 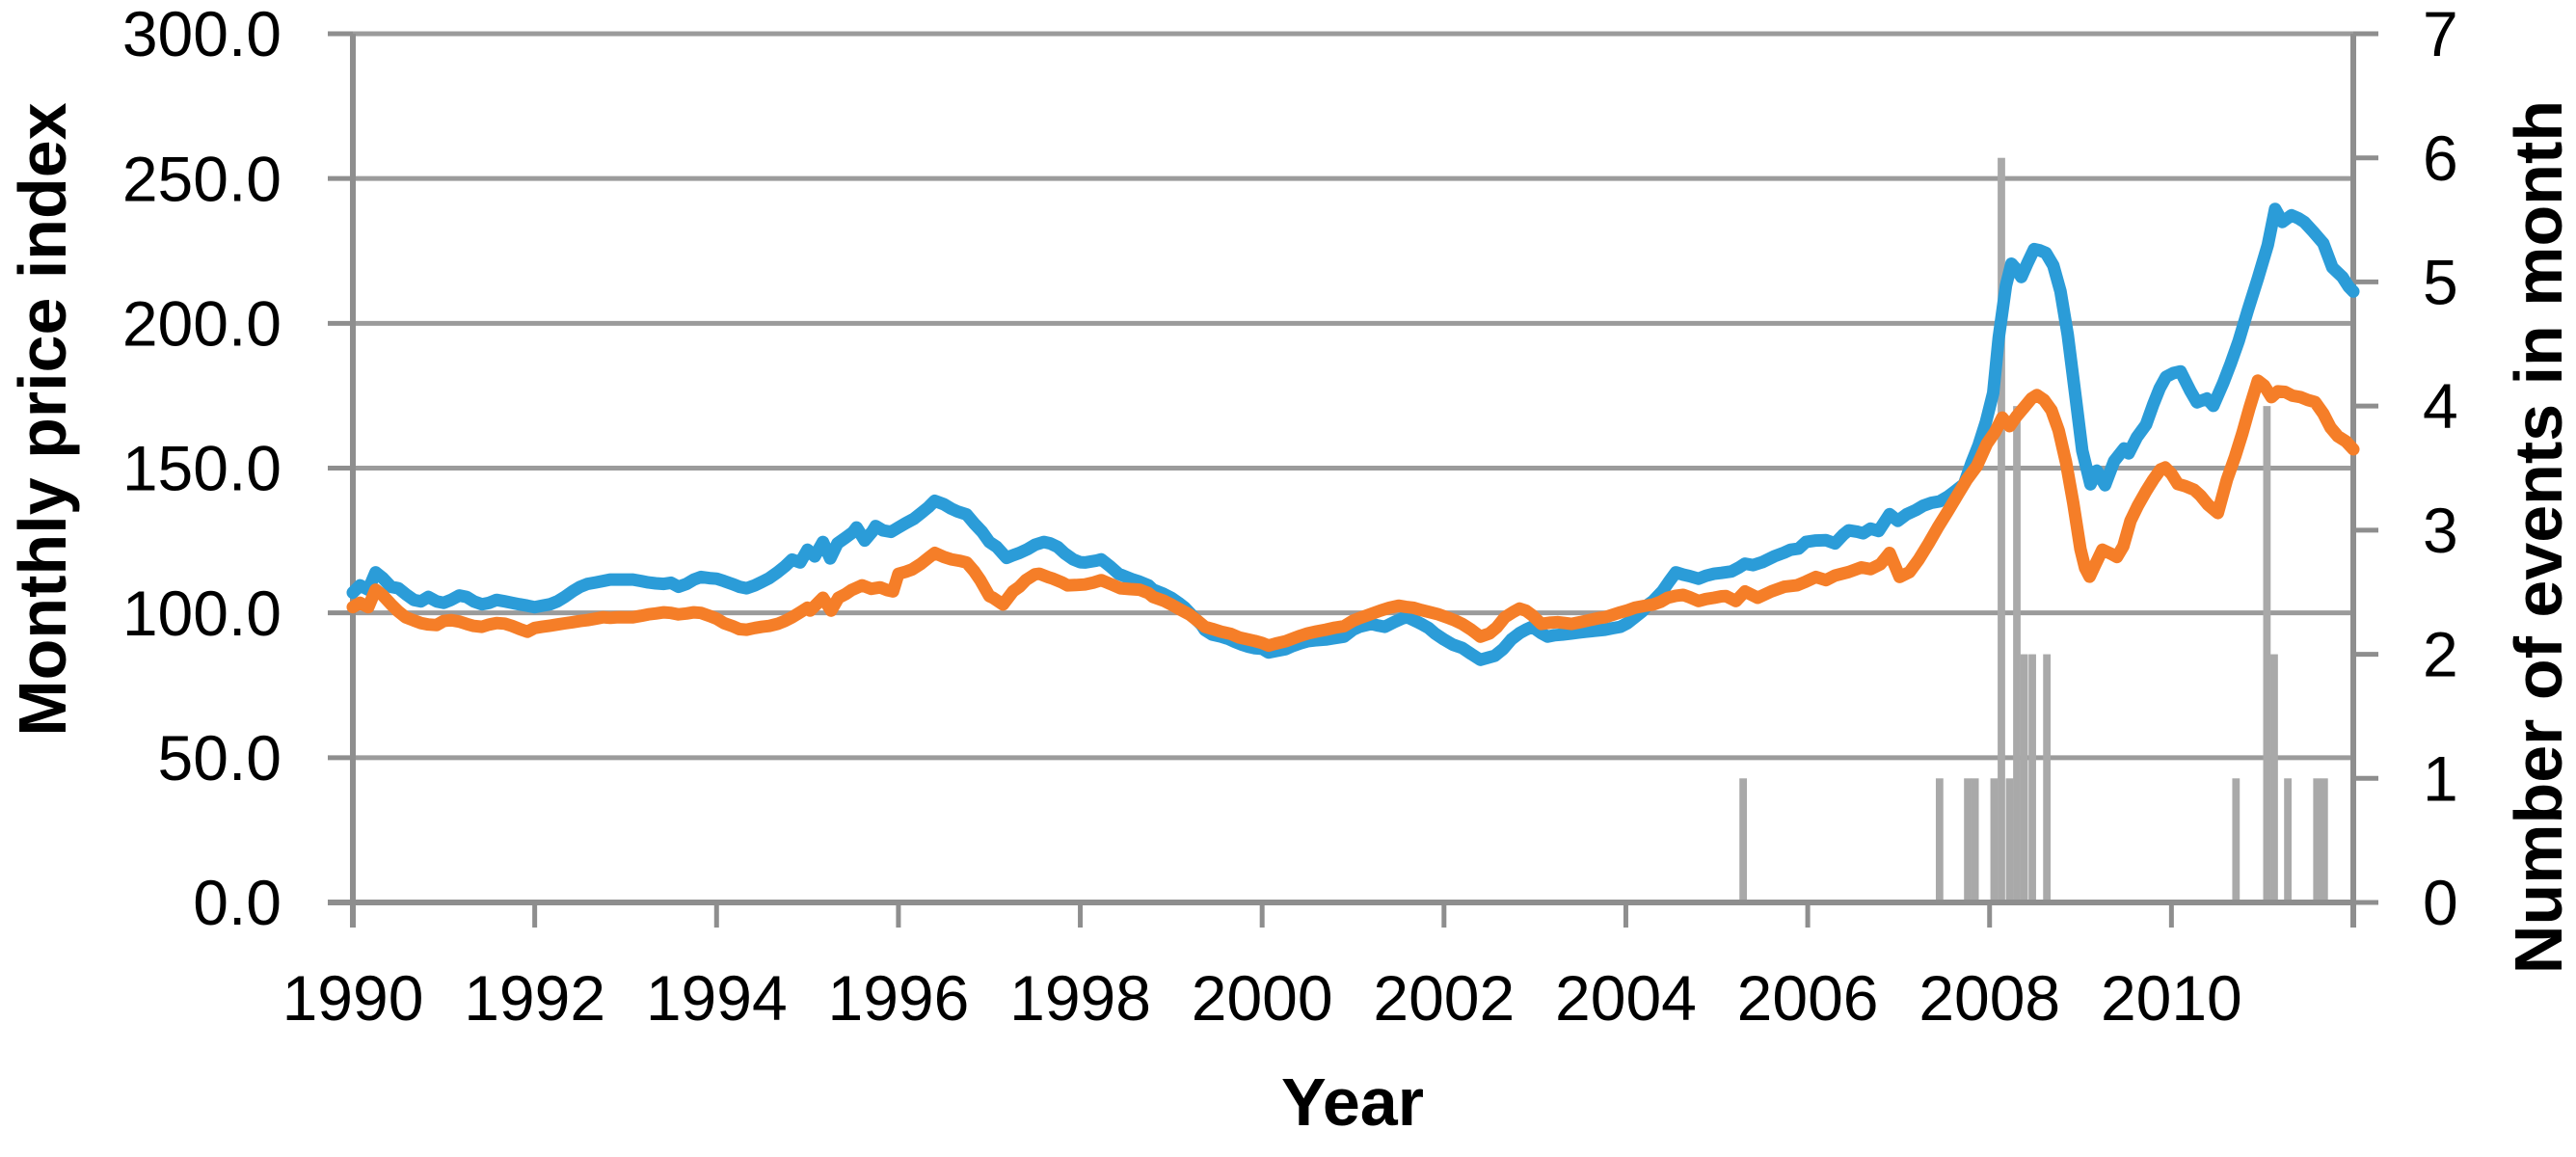 I want to click on x-tick-label: 1994, so click(x=717, y=998).